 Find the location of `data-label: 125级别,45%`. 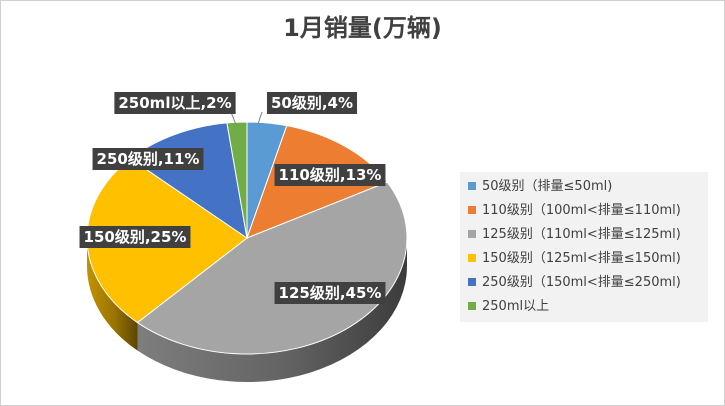

data-label: 125级别,45% is located at coordinates (330, 293).